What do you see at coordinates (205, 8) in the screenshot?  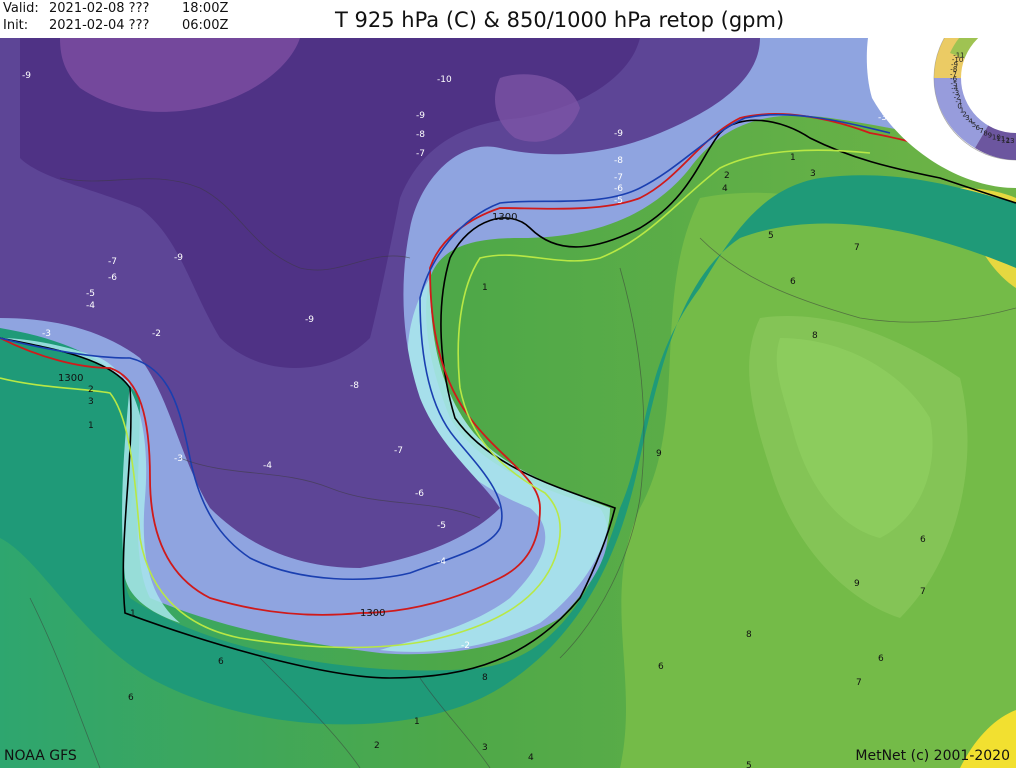 I see `valid-time: 18:00Z` at bounding box center [205, 8].